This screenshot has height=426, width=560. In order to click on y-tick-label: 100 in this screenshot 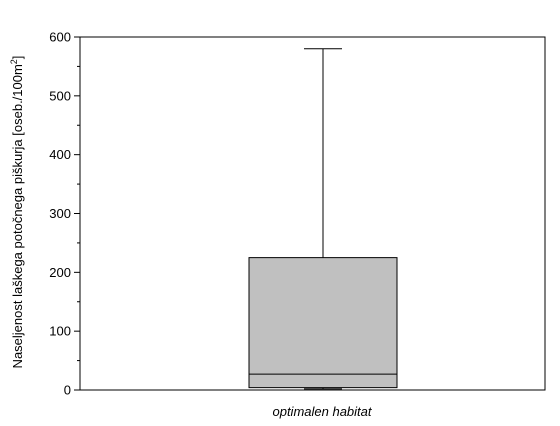, I will do `click(60, 331)`.